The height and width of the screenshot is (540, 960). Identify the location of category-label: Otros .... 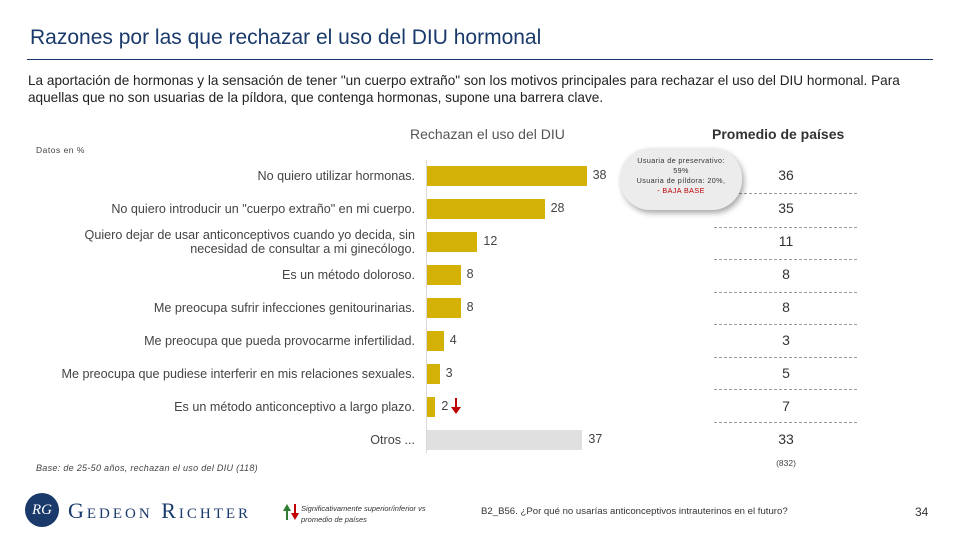
(392, 439).